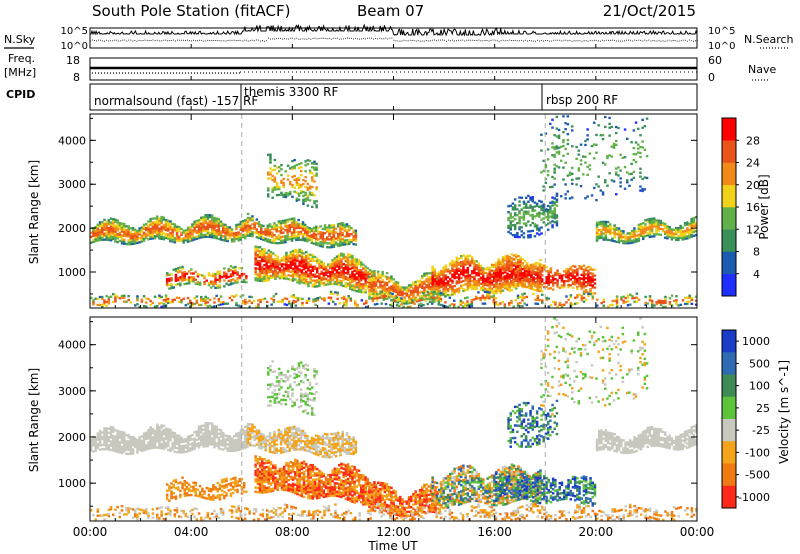 The width and height of the screenshot is (800, 554). I want to click on x-tick-label: 16:00, so click(494, 532).